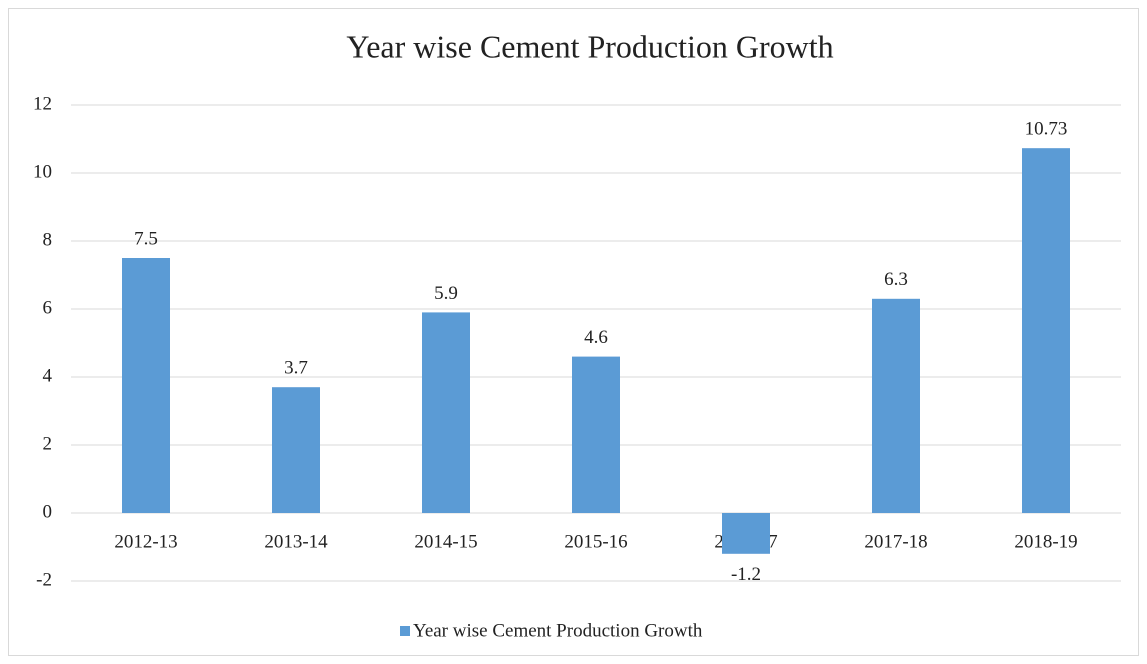 Image resolution: width=1147 pixels, height=664 pixels. What do you see at coordinates (445, 541) in the screenshot?
I see `x-tick-label: 2014-15` at bounding box center [445, 541].